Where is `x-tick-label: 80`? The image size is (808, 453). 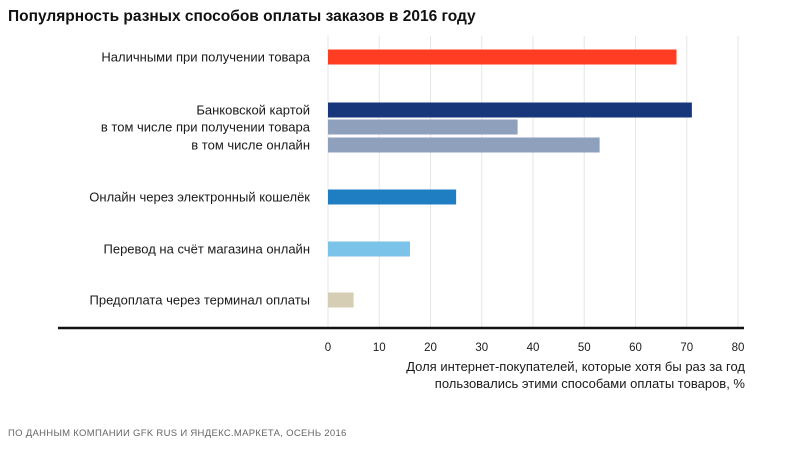 x-tick-label: 80 is located at coordinates (738, 348).